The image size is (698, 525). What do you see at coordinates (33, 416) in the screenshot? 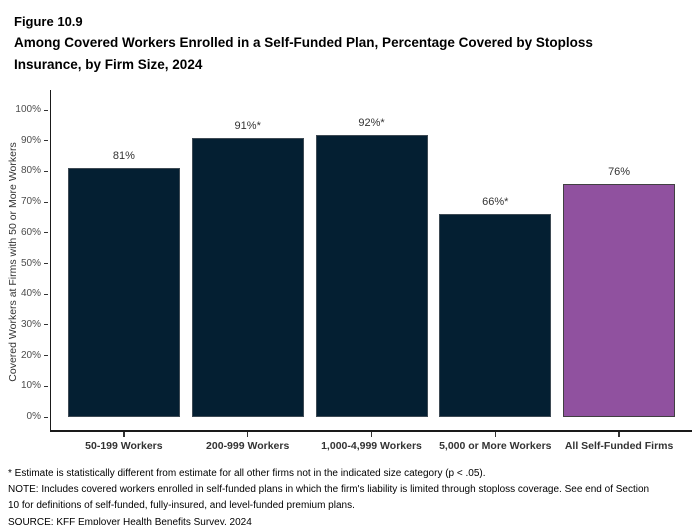
I see `y-tick-label: 0%` at bounding box center [33, 416].